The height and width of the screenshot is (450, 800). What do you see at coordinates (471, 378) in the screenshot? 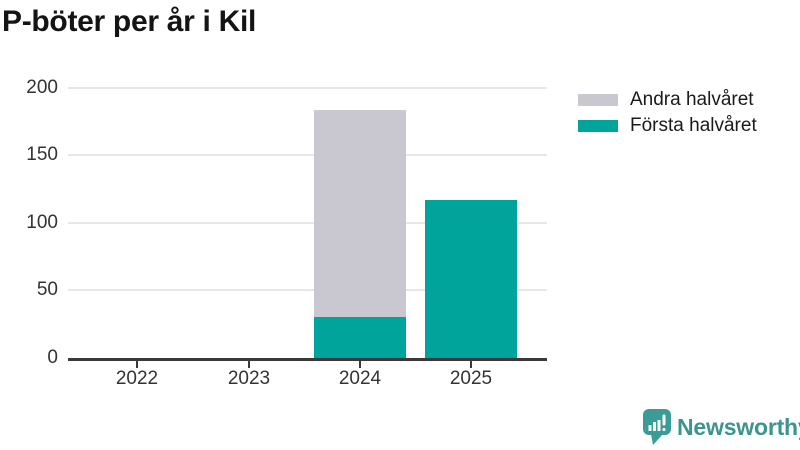
I see `x-tick-label-2025: 2025` at bounding box center [471, 378].